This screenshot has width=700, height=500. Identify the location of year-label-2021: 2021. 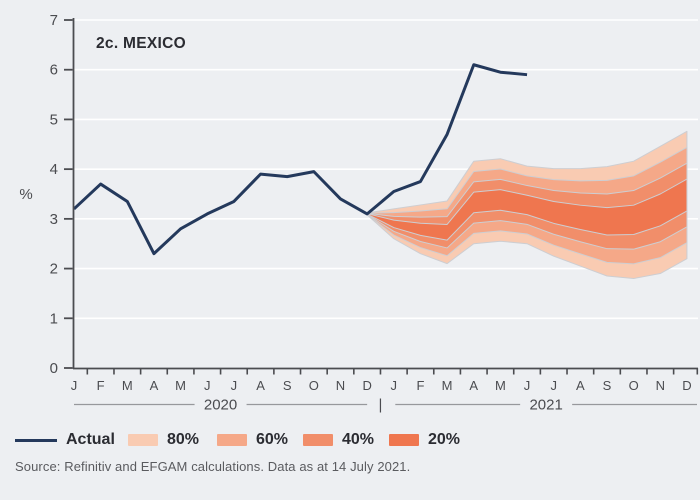
(545, 405).